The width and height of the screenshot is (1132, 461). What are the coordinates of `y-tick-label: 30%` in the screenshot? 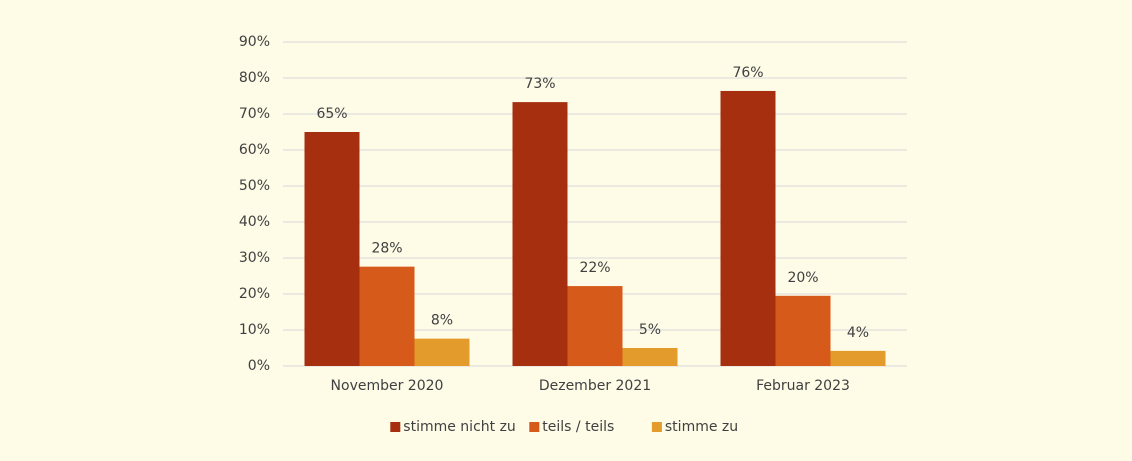 It's located at (254, 258).